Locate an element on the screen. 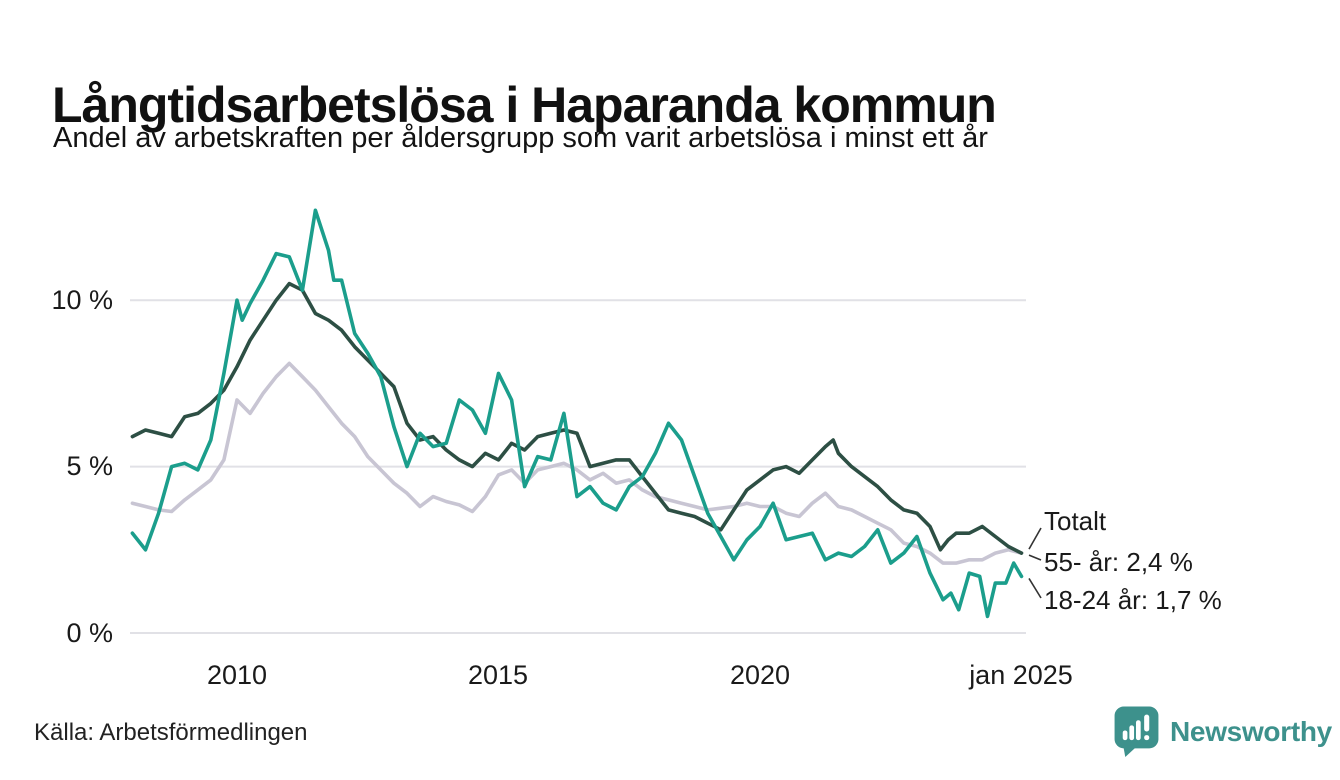  y-tick-5: 5 % is located at coordinates (89, 466).